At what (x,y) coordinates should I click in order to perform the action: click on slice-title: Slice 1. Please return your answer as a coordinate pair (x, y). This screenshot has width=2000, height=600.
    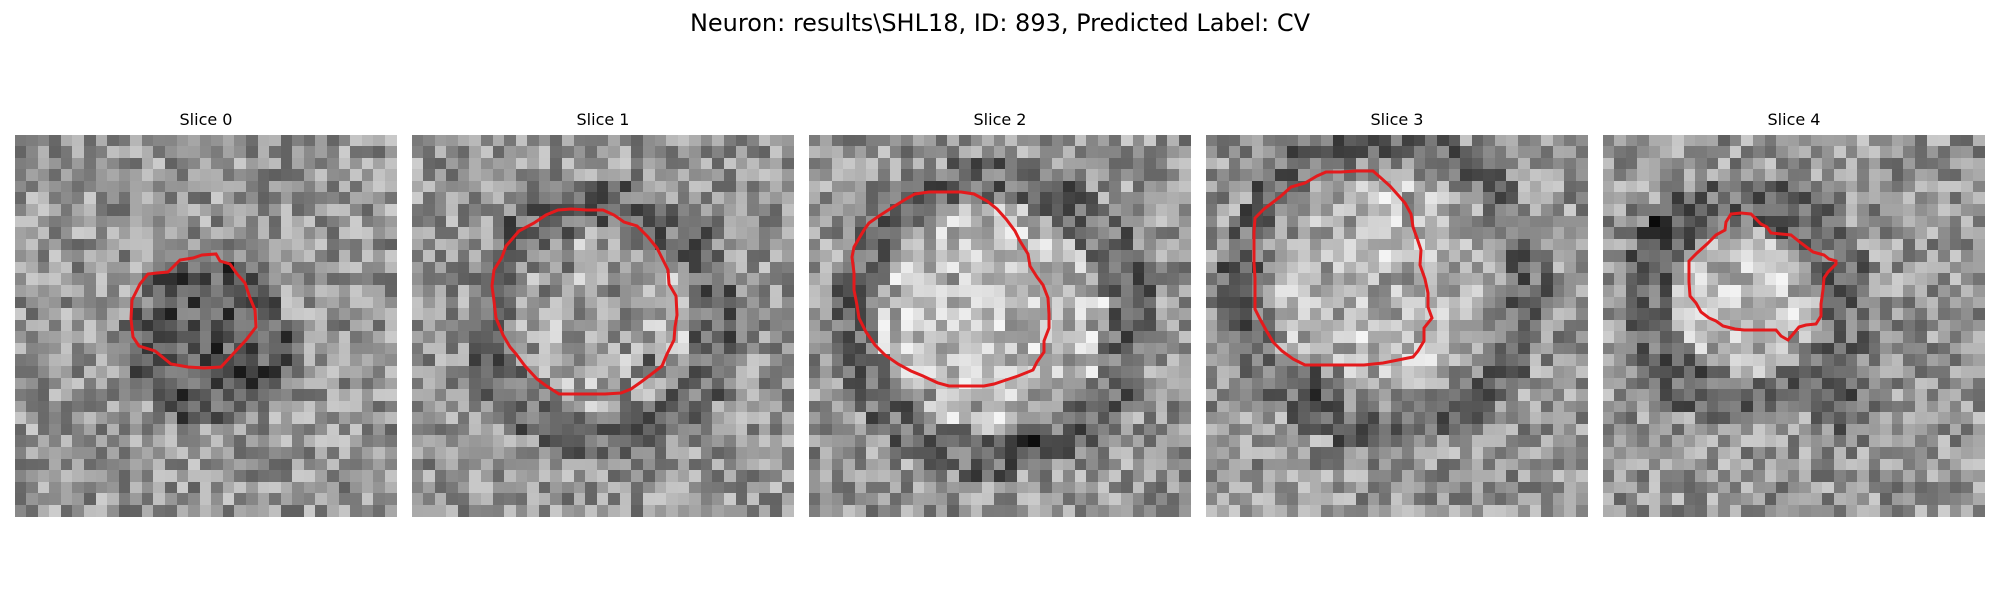
    Looking at the image, I should click on (603, 119).